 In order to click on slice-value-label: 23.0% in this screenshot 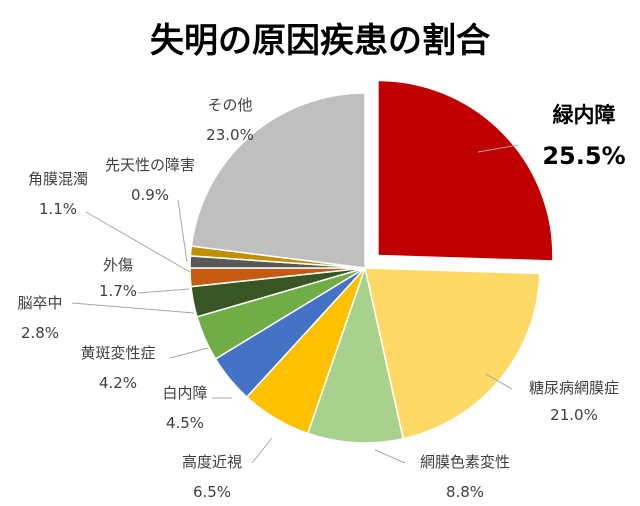, I will do `click(230, 135)`.